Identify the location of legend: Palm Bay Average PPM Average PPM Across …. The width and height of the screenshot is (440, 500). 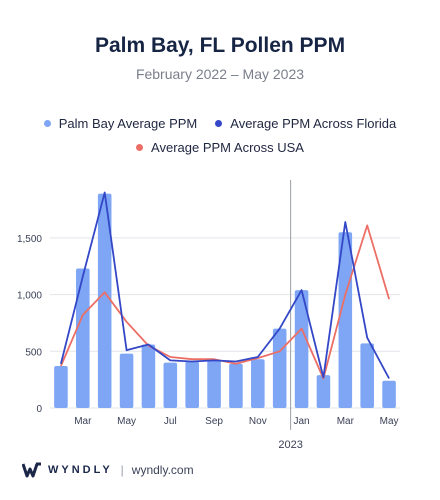
(220, 123).